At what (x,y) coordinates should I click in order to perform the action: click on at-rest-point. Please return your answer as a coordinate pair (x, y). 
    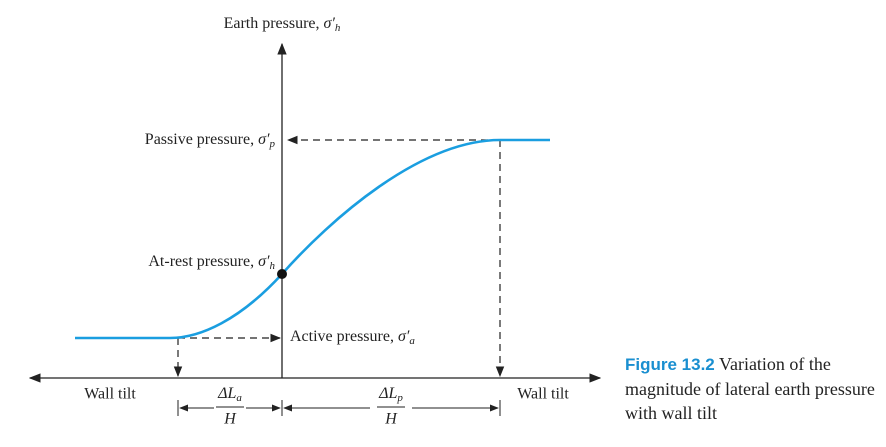
    Looking at the image, I should click on (282, 274).